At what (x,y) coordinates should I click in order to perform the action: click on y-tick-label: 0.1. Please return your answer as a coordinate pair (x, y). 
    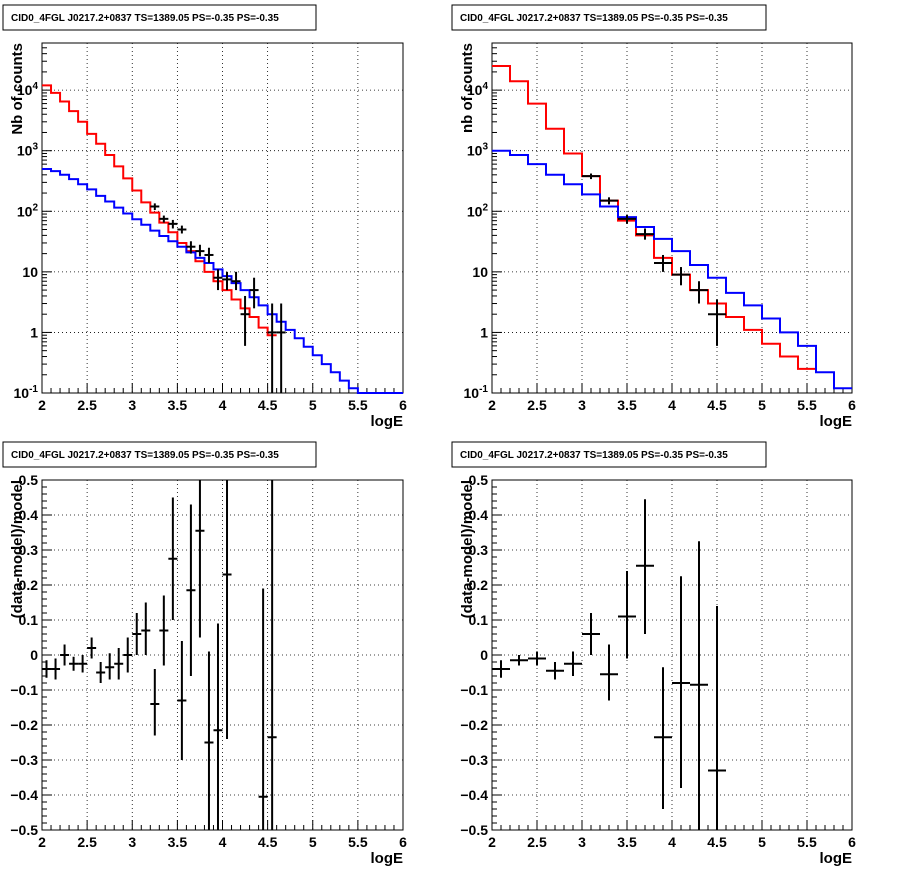
    Looking at the image, I should click on (479, 620).